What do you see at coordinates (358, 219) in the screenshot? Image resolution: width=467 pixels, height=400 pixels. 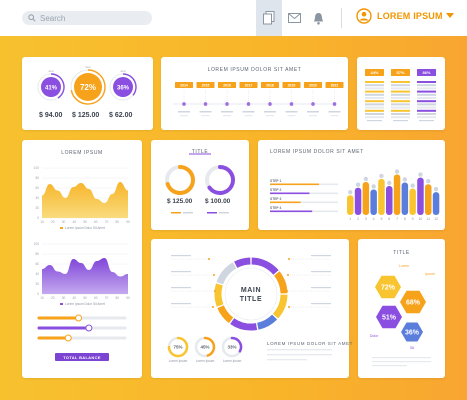 I see `steps-xtick: 2` at bounding box center [358, 219].